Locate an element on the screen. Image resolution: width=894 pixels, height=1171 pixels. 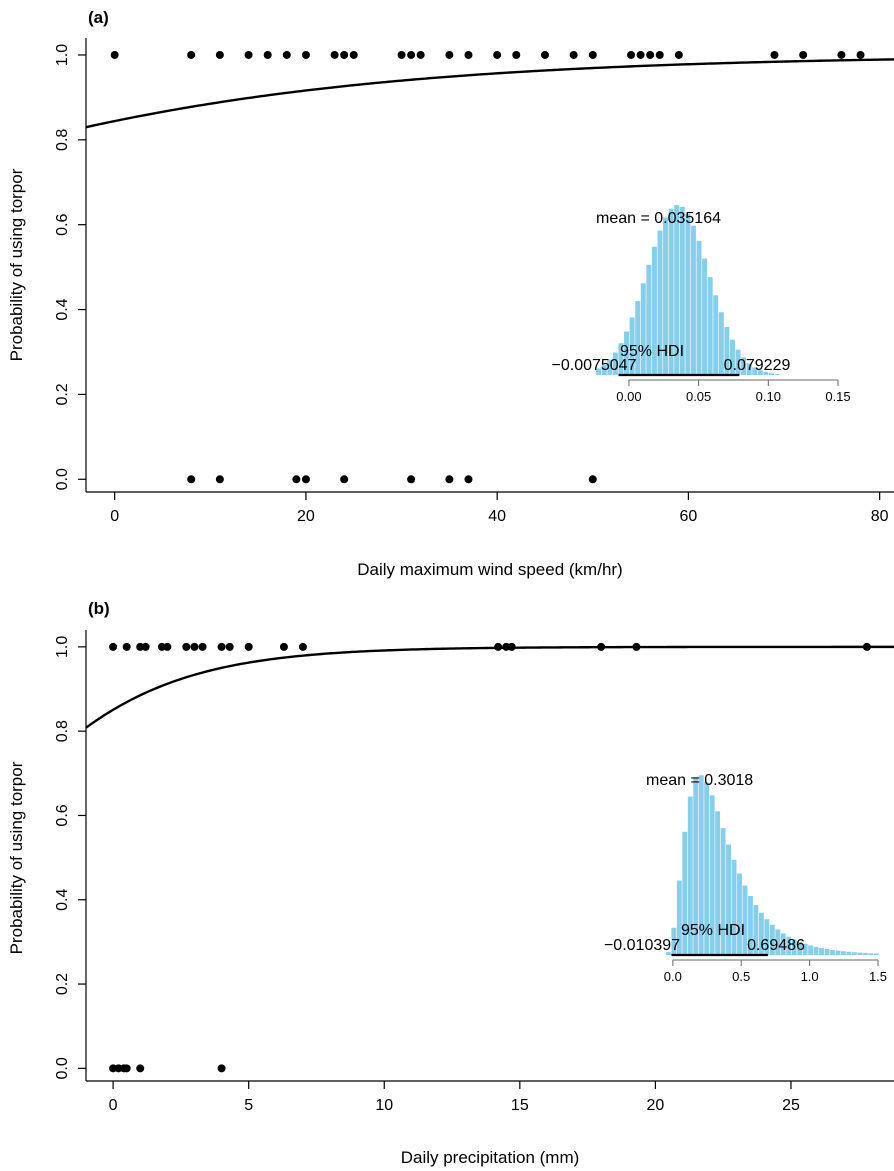
panel-a-inset-mean-label: mean = 0.035164 is located at coordinates (658, 218).